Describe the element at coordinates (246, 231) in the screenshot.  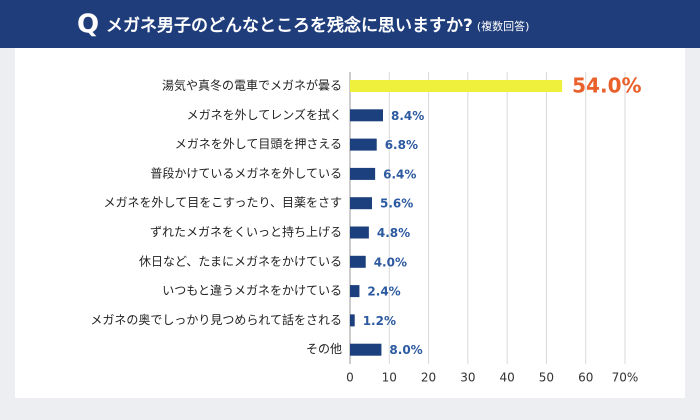
I see `y-tick-label: ずれたメガネをくいっと持ち上げる` at that location.